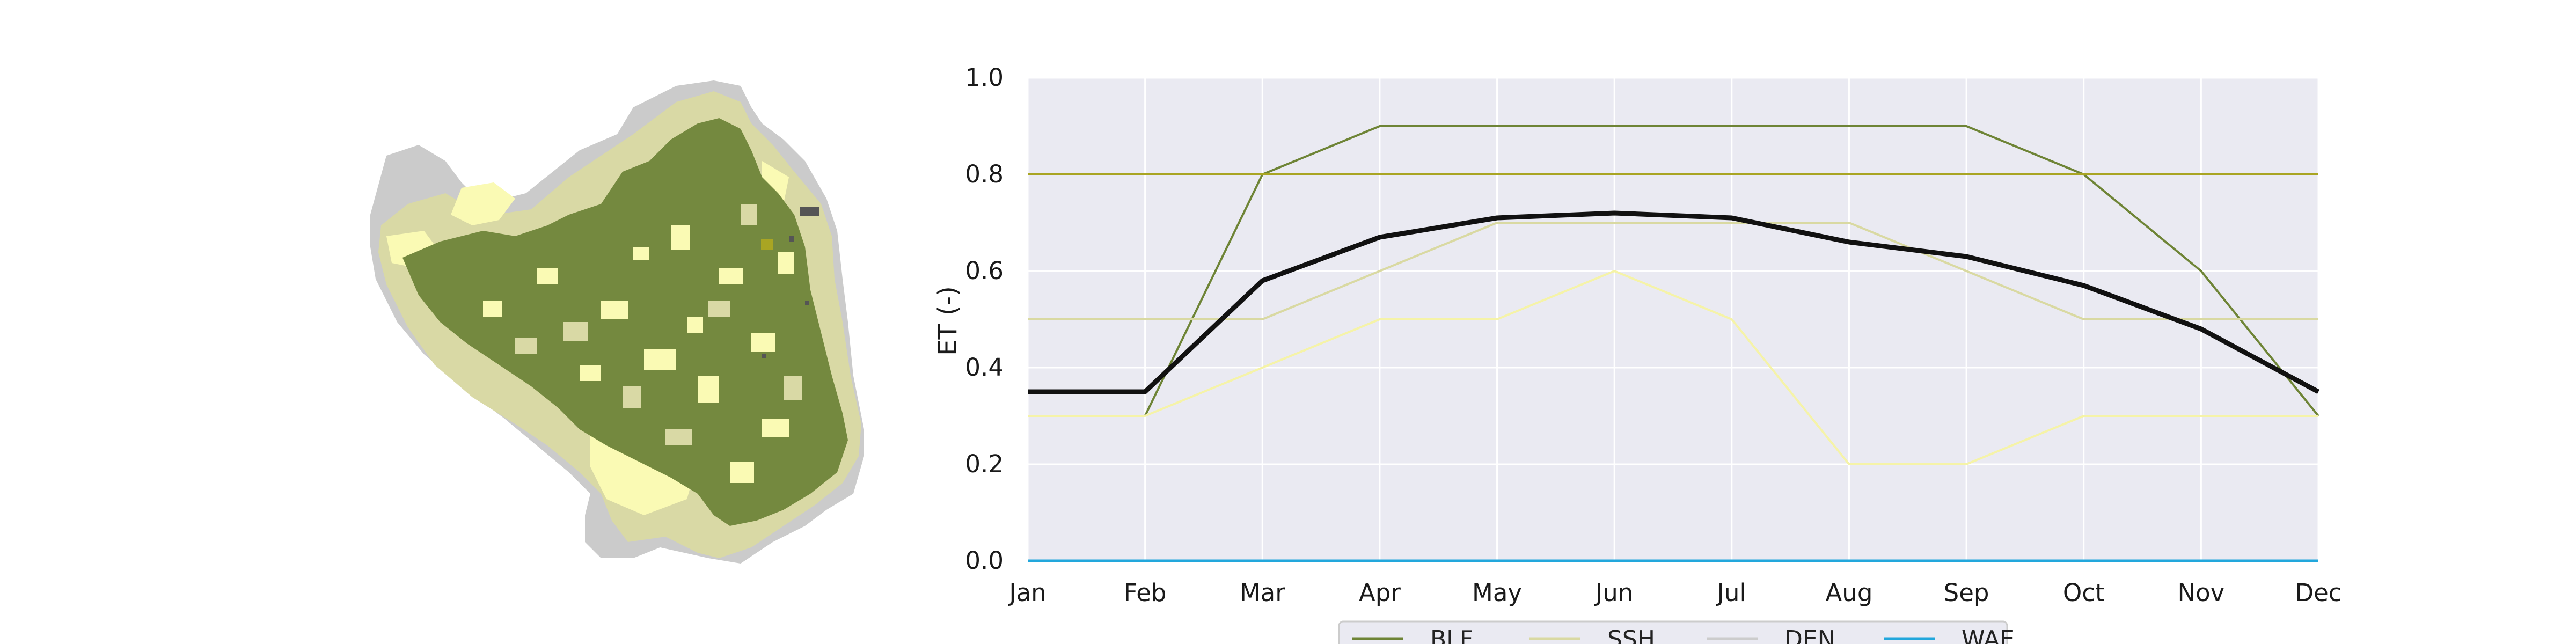 This screenshot has width=2576, height=644. I want to click on y-tick-label: 0.4, so click(984, 367).